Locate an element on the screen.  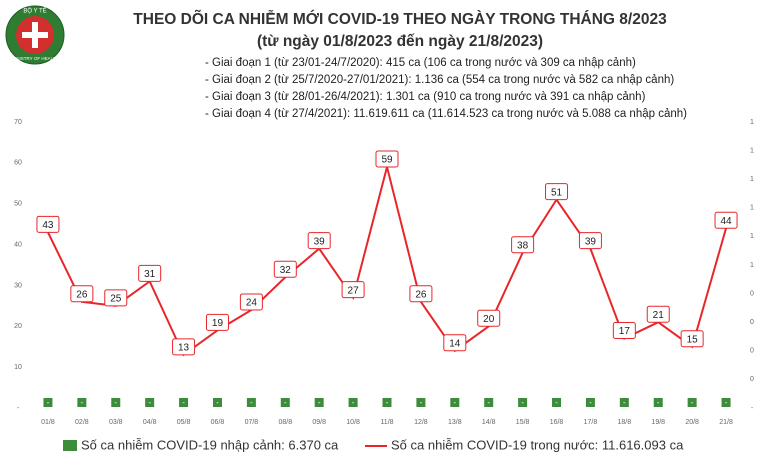
data-label: 44 is located at coordinates (726, 221).